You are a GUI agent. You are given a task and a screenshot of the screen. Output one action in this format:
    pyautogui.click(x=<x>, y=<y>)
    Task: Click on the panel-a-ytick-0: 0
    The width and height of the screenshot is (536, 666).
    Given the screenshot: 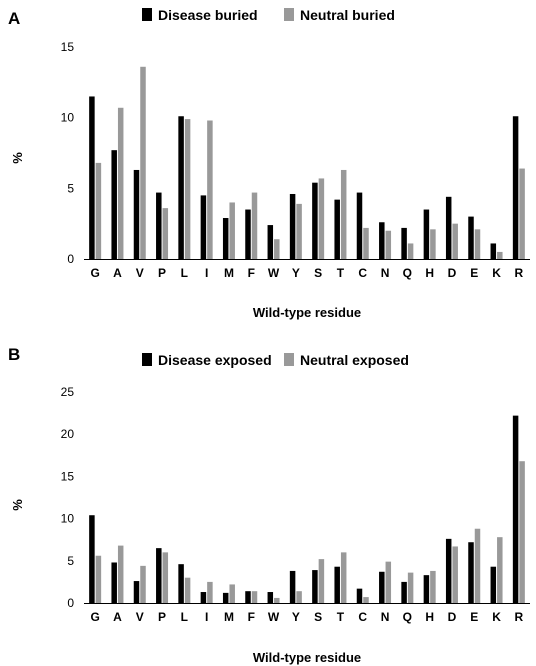 What is the action you would take?
    pyautogui.click(x=70, y=259)
    